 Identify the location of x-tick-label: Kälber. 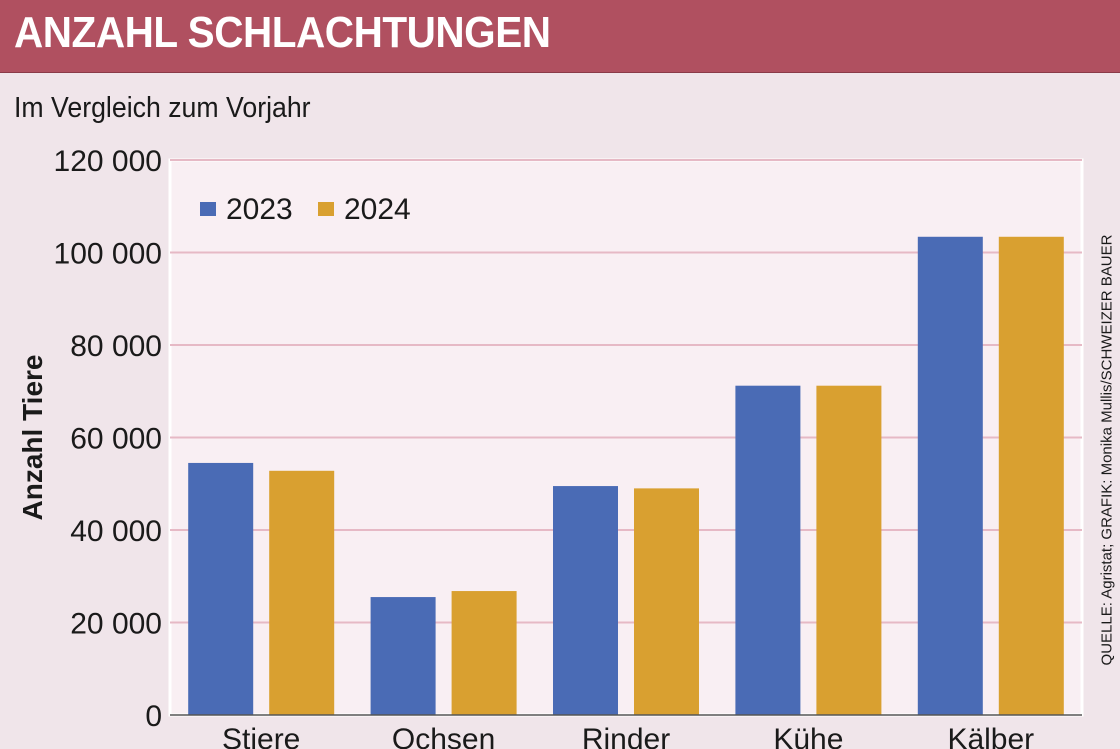
(990, 736).